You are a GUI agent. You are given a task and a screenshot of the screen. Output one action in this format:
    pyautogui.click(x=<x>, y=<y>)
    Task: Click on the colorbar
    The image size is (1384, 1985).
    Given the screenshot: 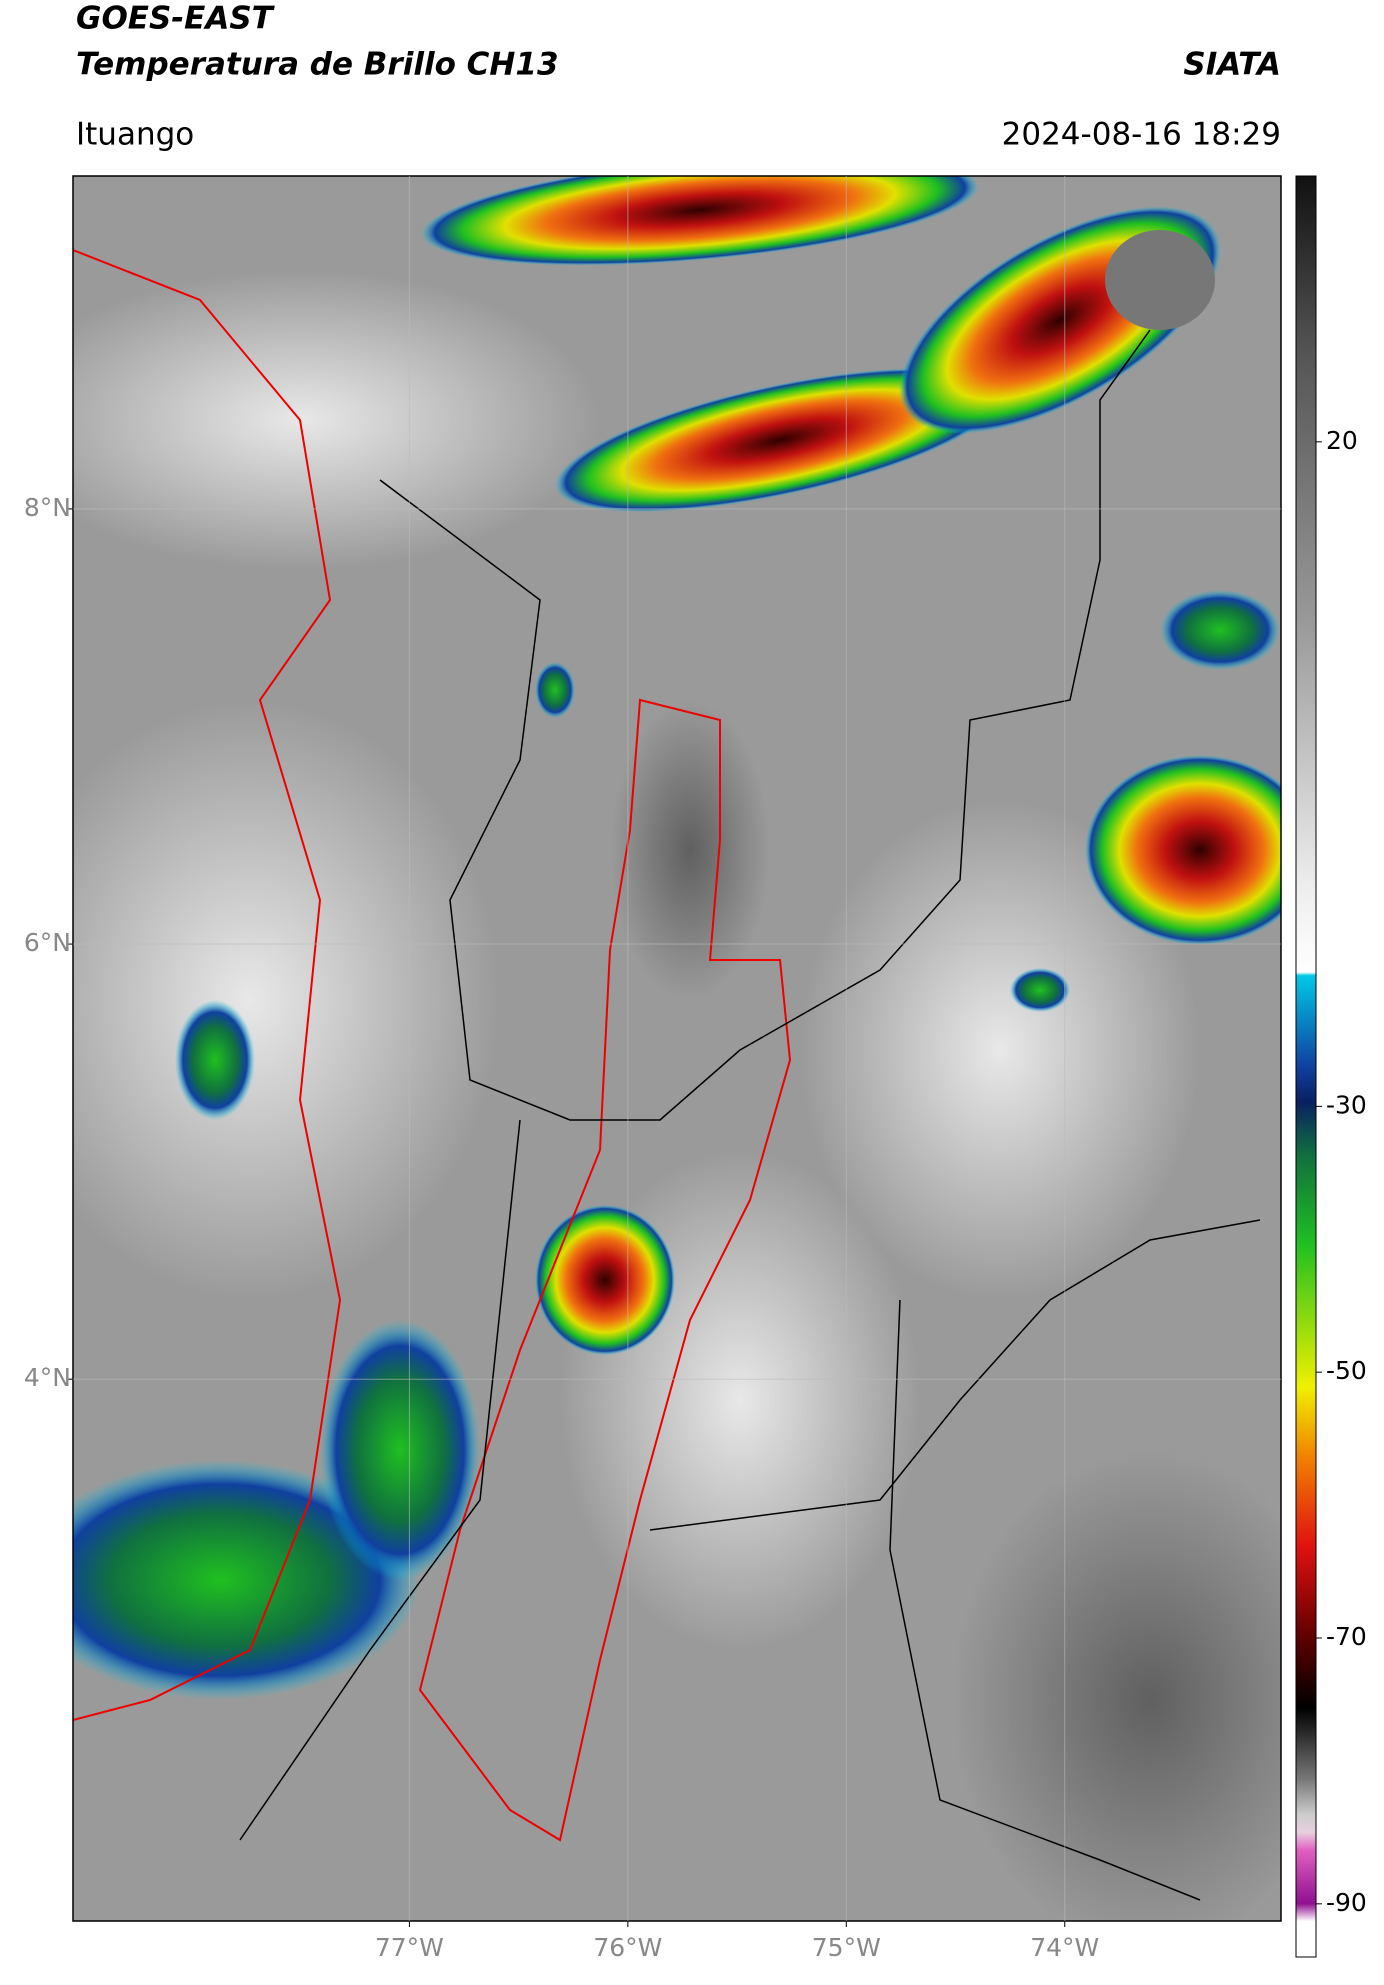 What is the action you would take?
    pyautogui.click(x=1306, y=1066)
    